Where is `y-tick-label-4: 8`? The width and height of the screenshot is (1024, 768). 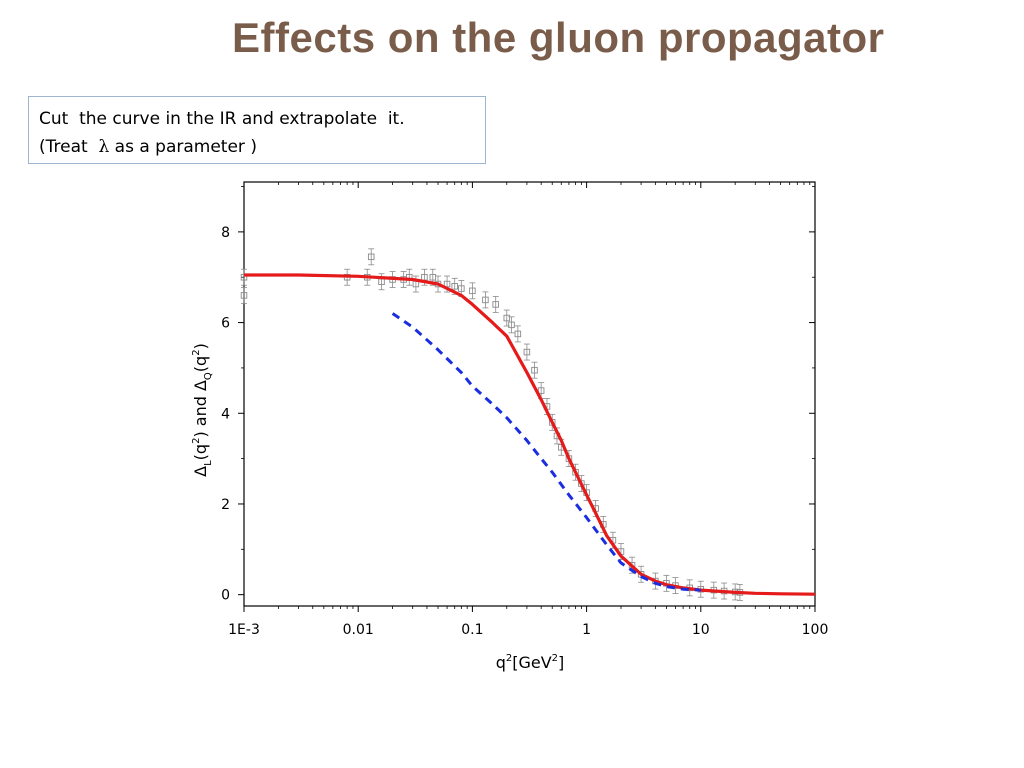
y-tick-label-4: 8 is located at coordinates (225, 233).